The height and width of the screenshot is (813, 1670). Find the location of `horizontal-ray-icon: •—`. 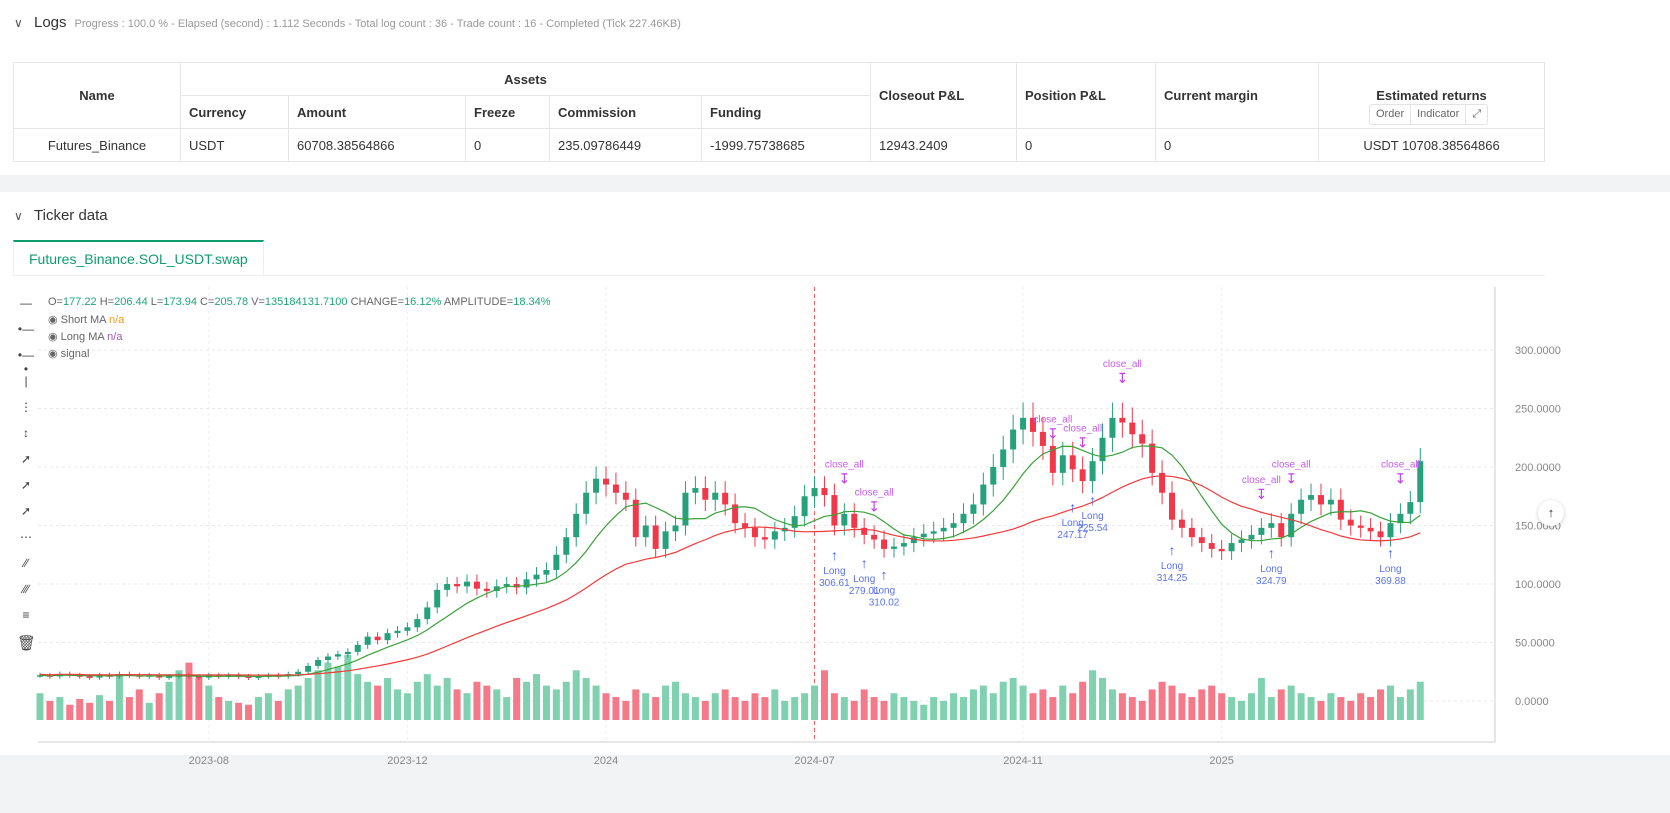

horizontal-ray-icon: •— is located at coordinates (26, 329).